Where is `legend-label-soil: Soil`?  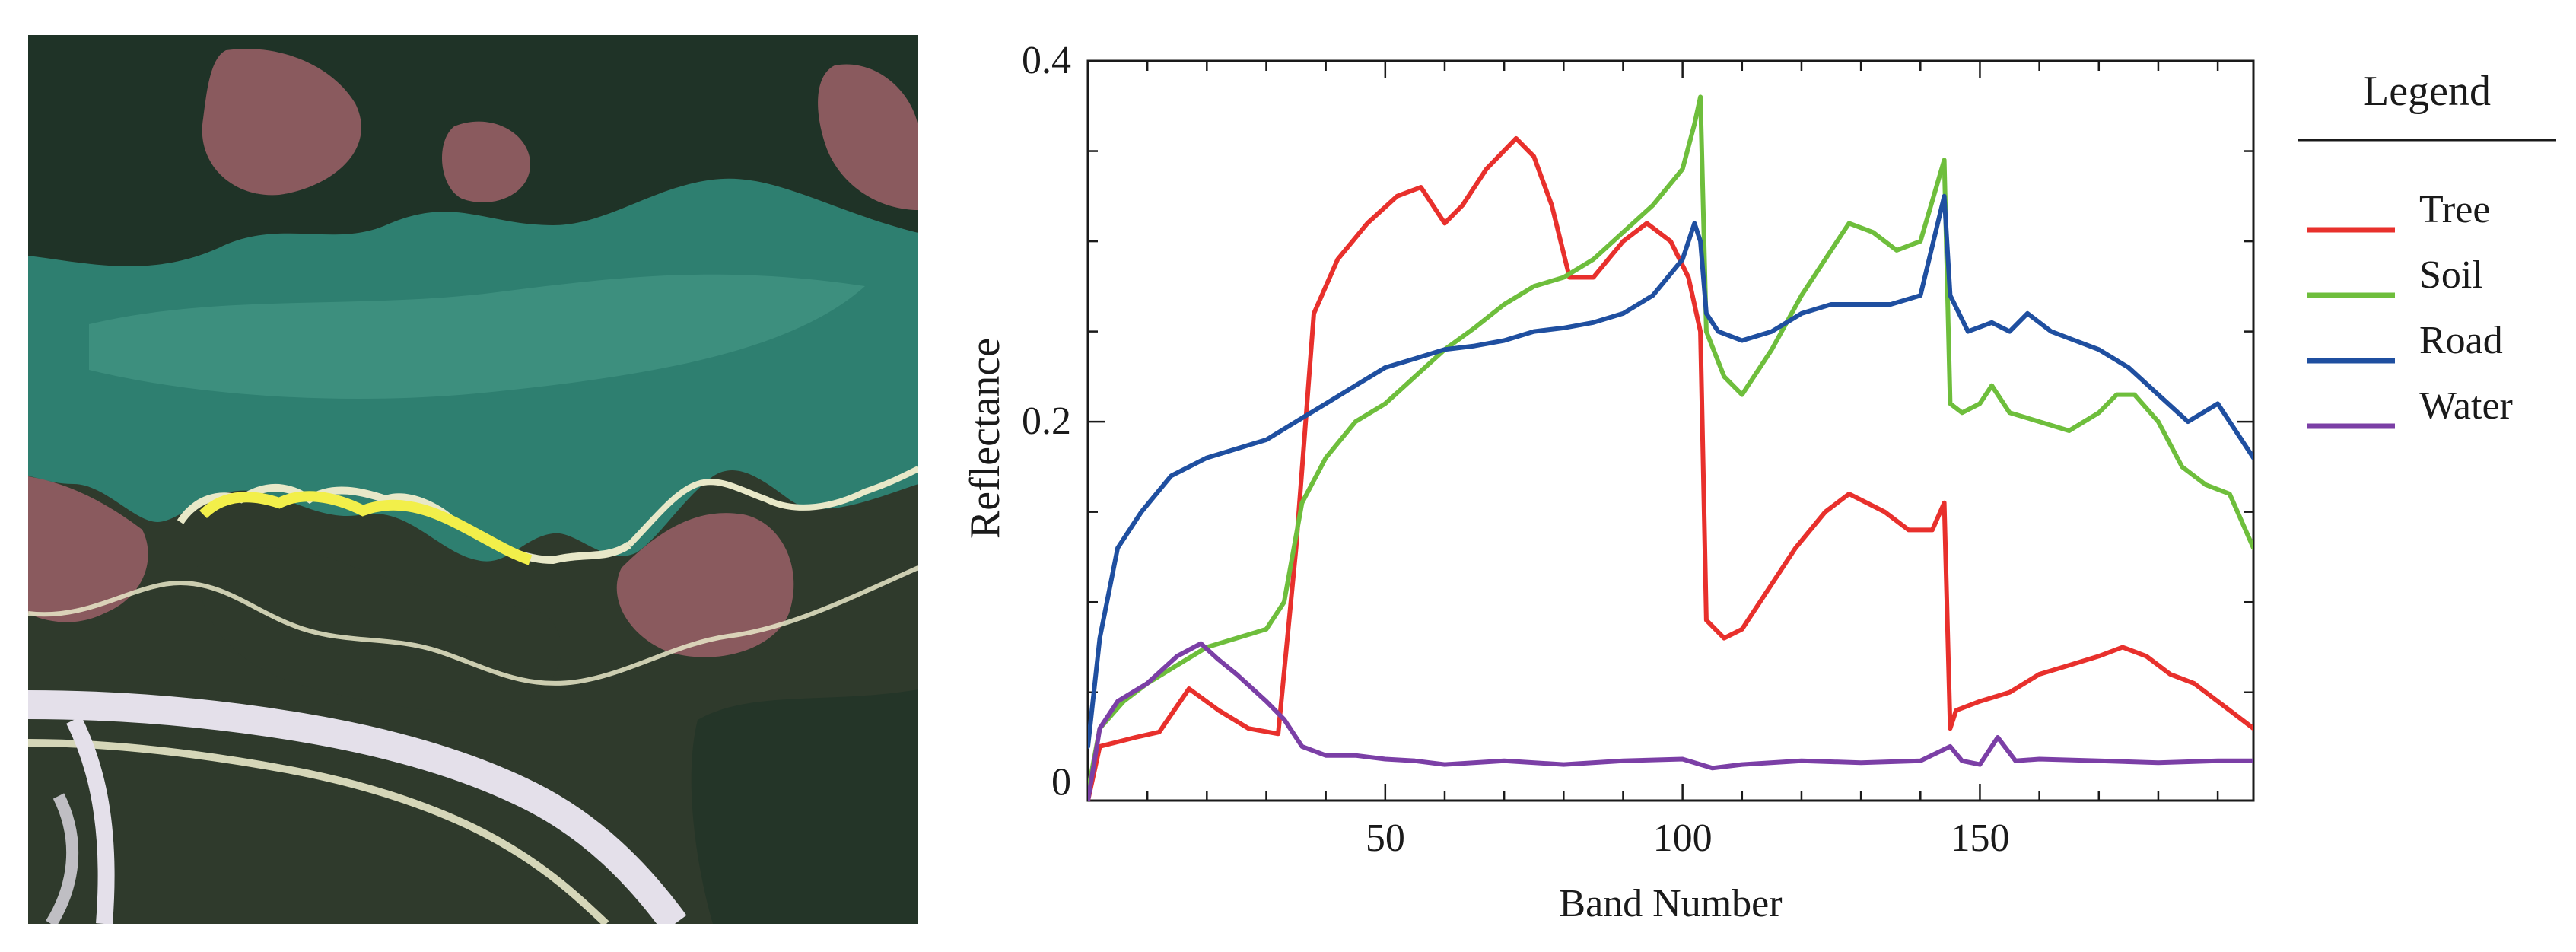 legend-label-soil: Soil is located at coordinates (2451, 275).